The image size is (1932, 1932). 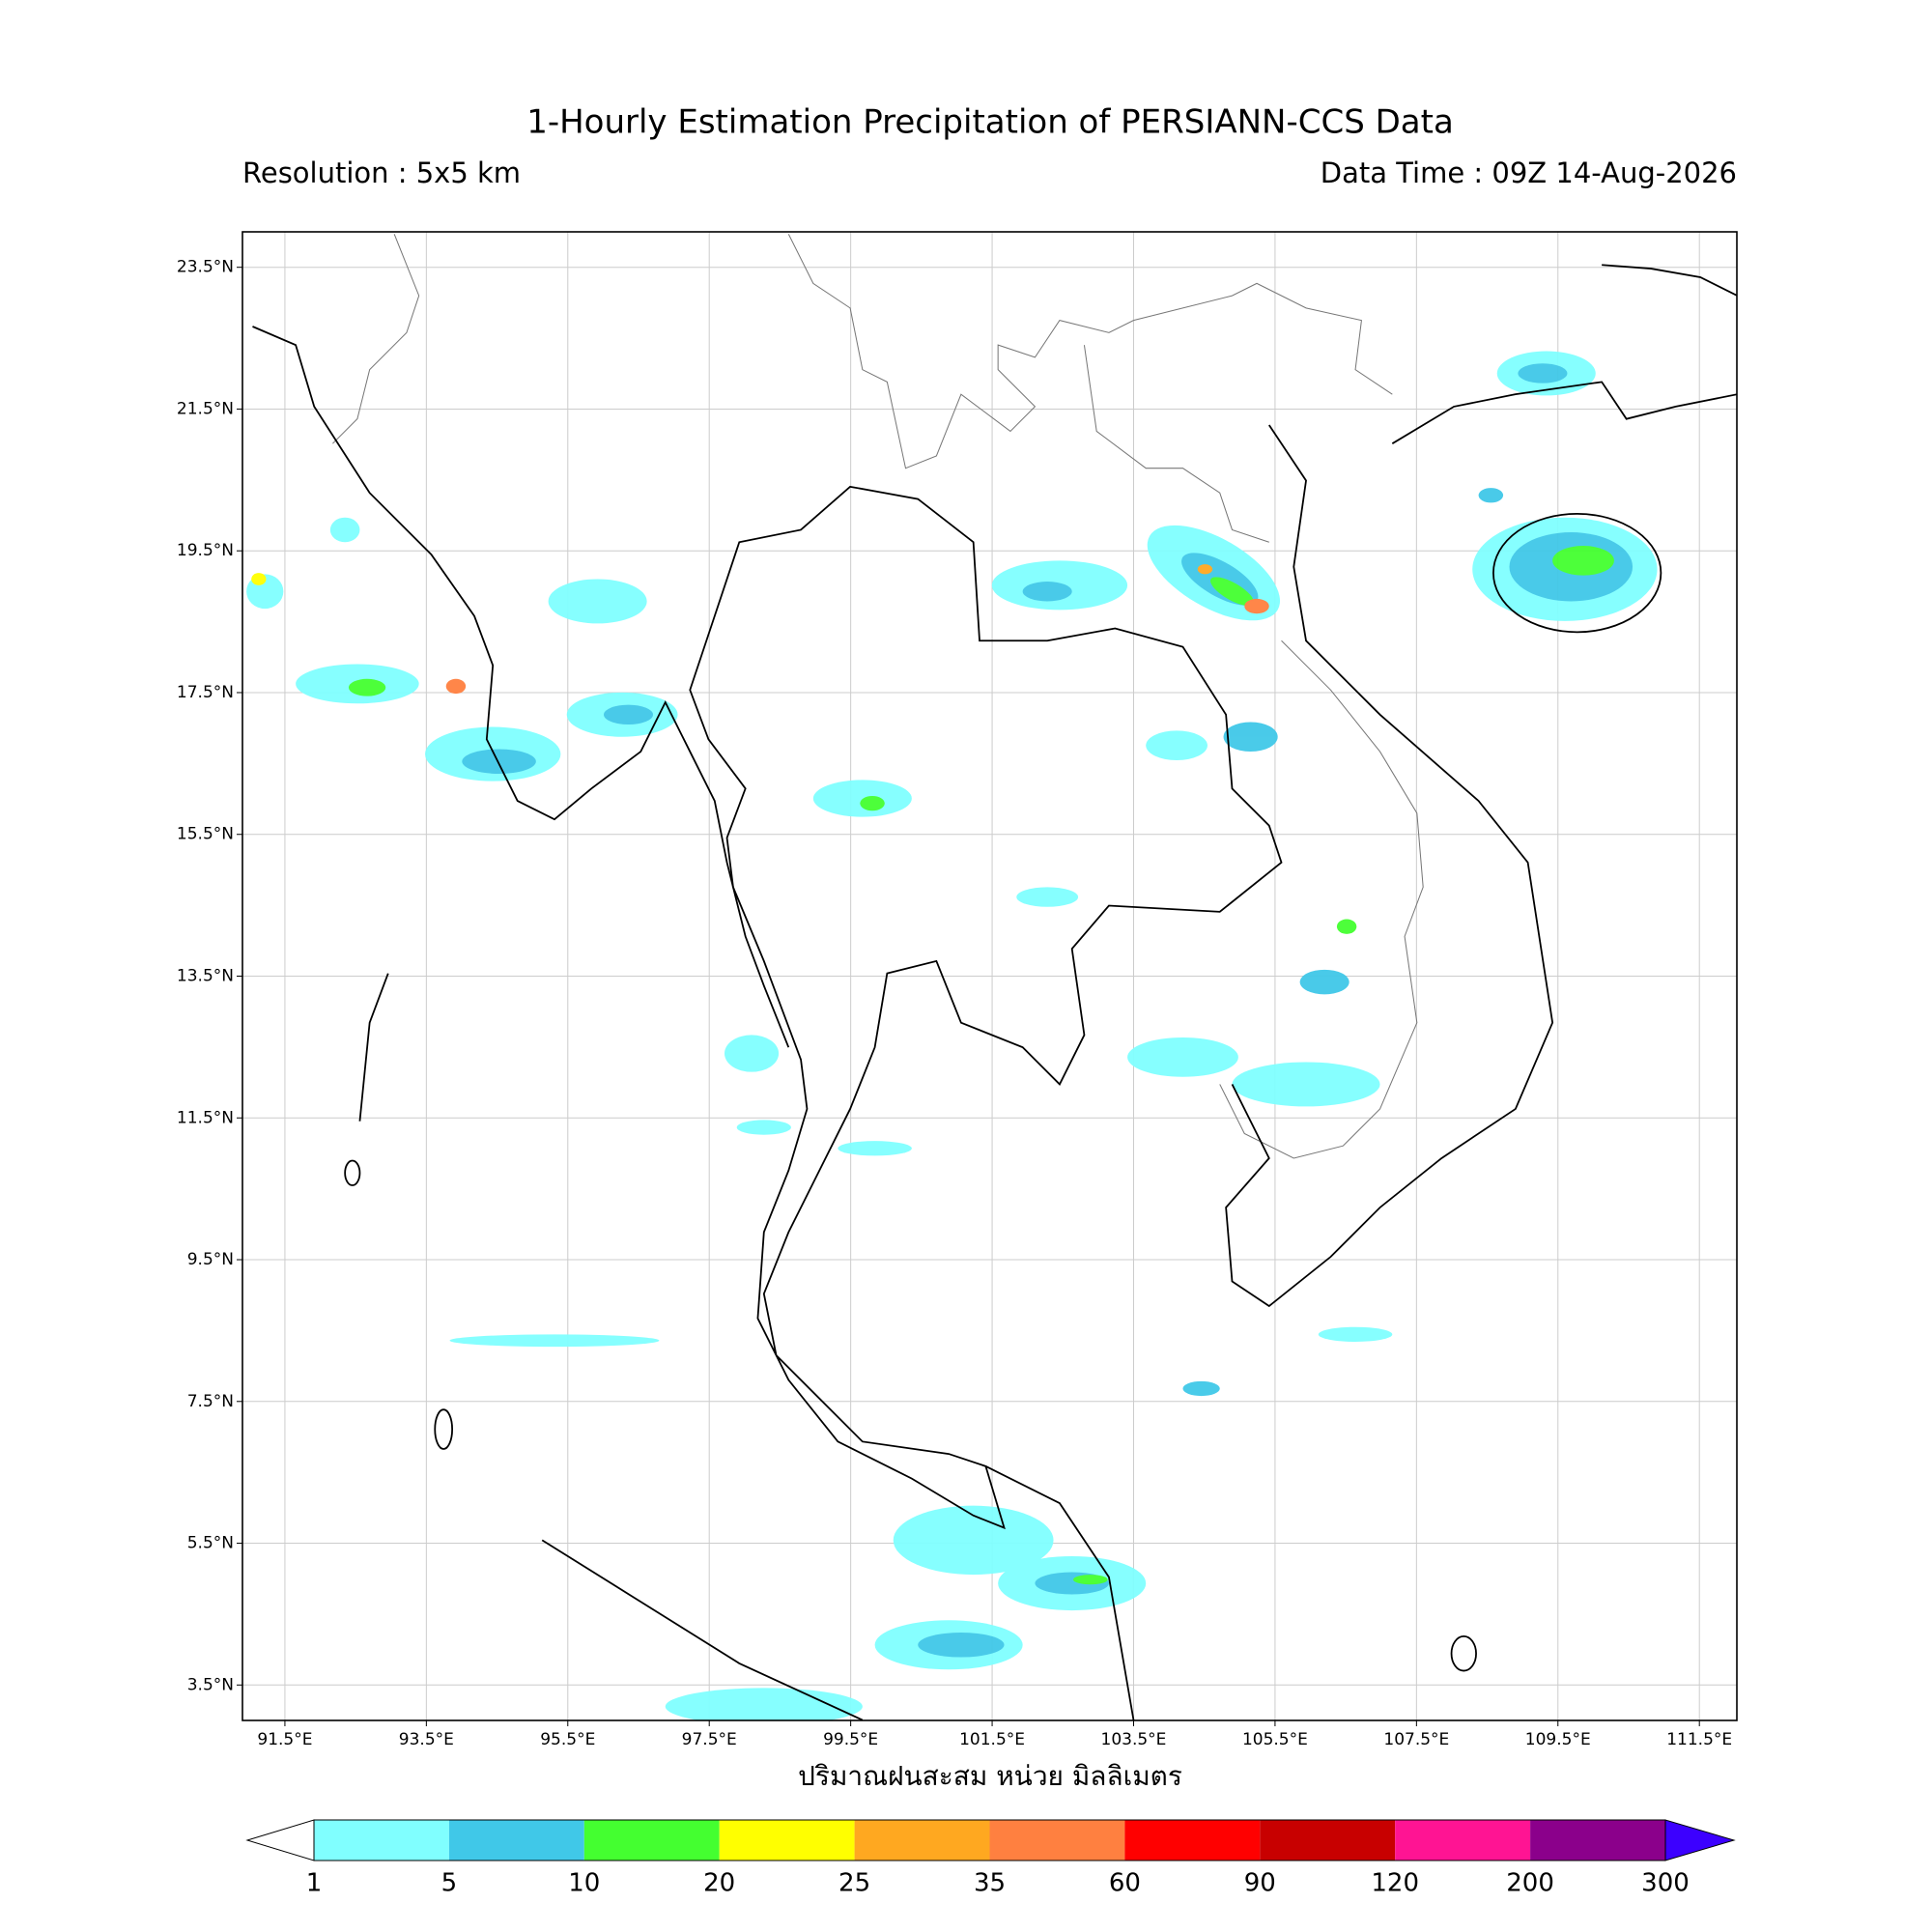 What do you see at coordinates (1558, 1739) in the screenshot?
I see `x-tick-label: 109.5°E` at bounding box center [1558, 1739].